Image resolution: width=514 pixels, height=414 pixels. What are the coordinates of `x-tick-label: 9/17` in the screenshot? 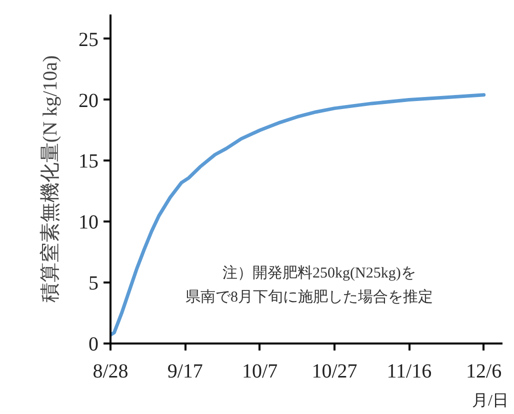 It's located at (185, 371).